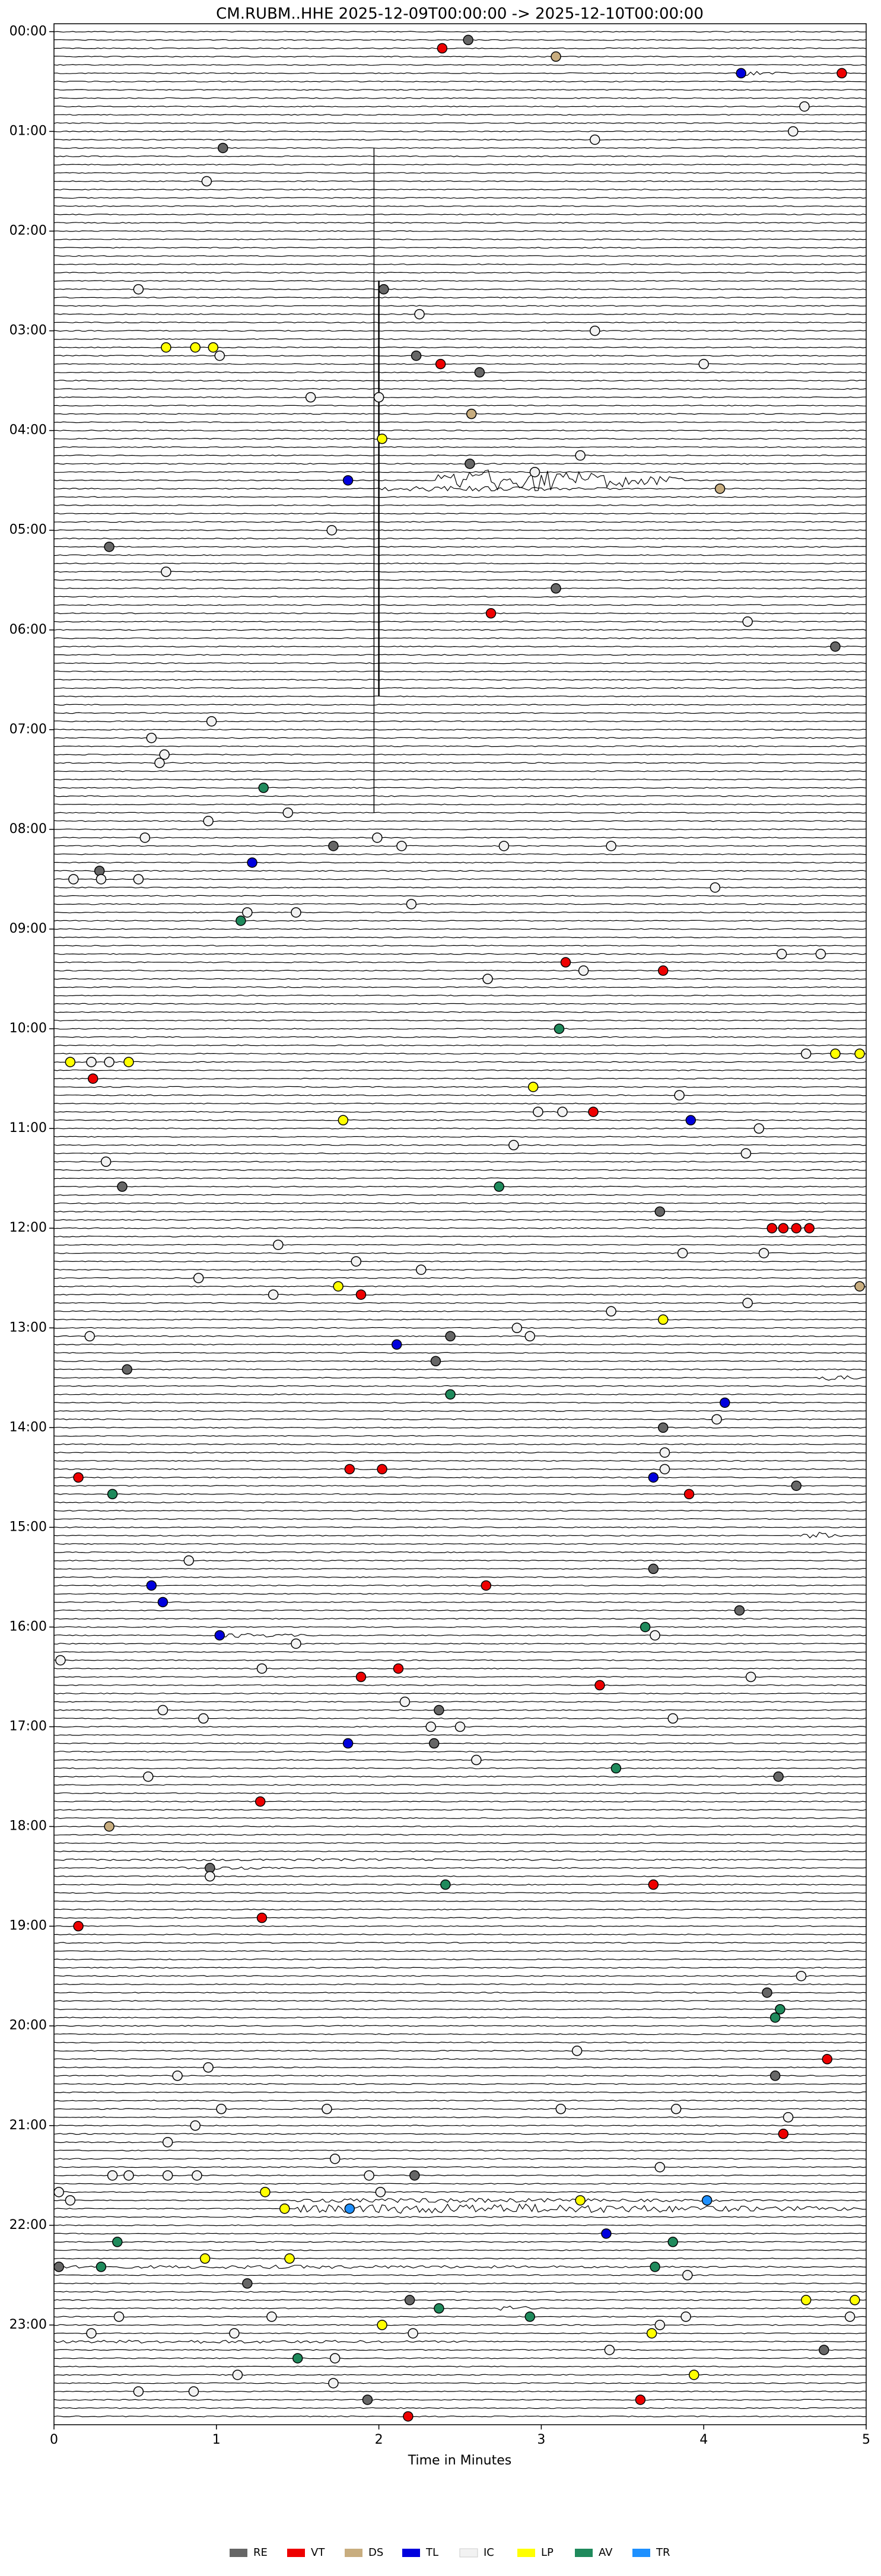  What do you see at coordinates (469, 2553) in the screenshot?
I see `legend-swatch` at bounding box center [469, 2553].